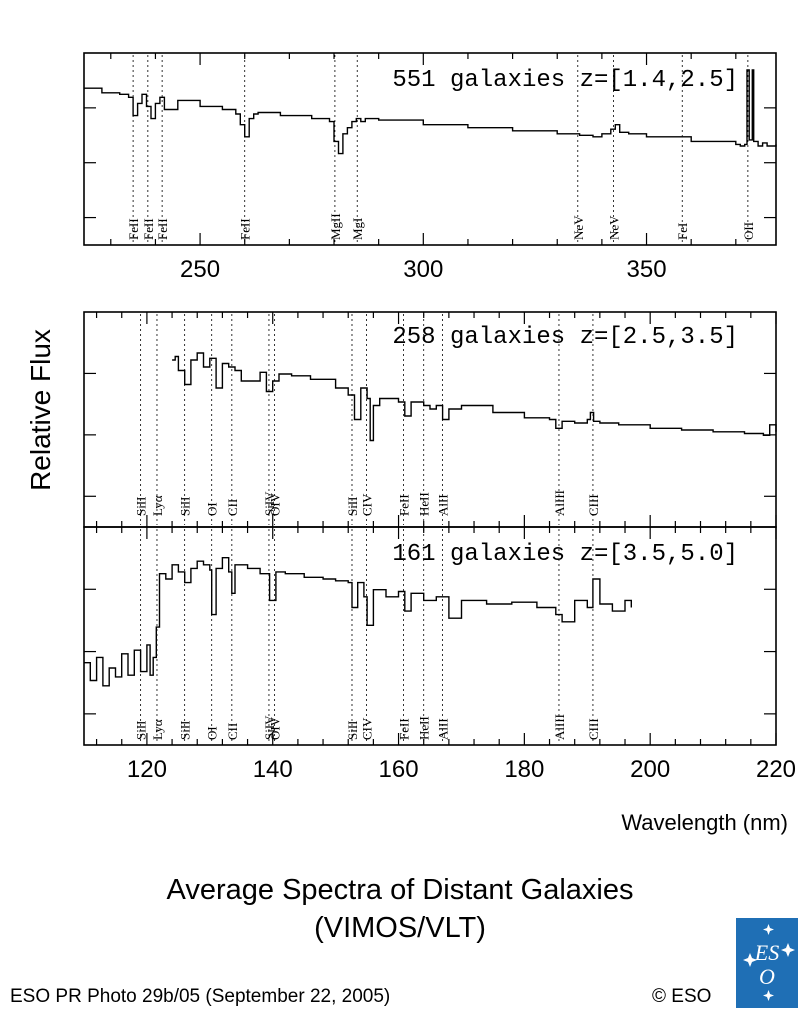  I want to click on bottom-spectrum-line, so click(358, 622).